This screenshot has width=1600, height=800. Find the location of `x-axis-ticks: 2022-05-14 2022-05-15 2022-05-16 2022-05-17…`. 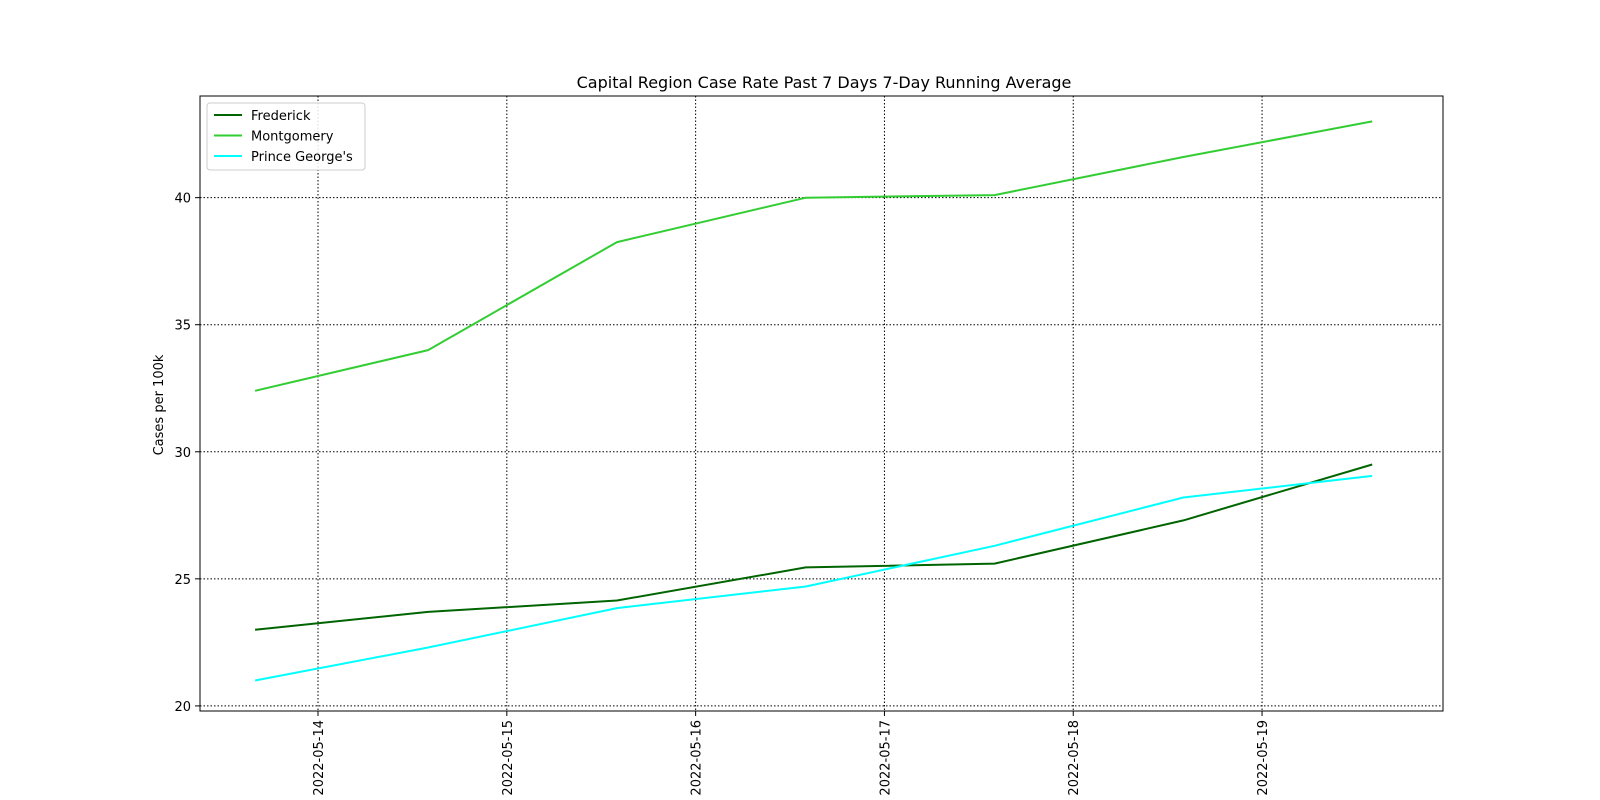

x-axis-ticks: 2022-05-14 2022-05-15 2022-05-16 2022-05-17… is located at coordinates (791, 753).